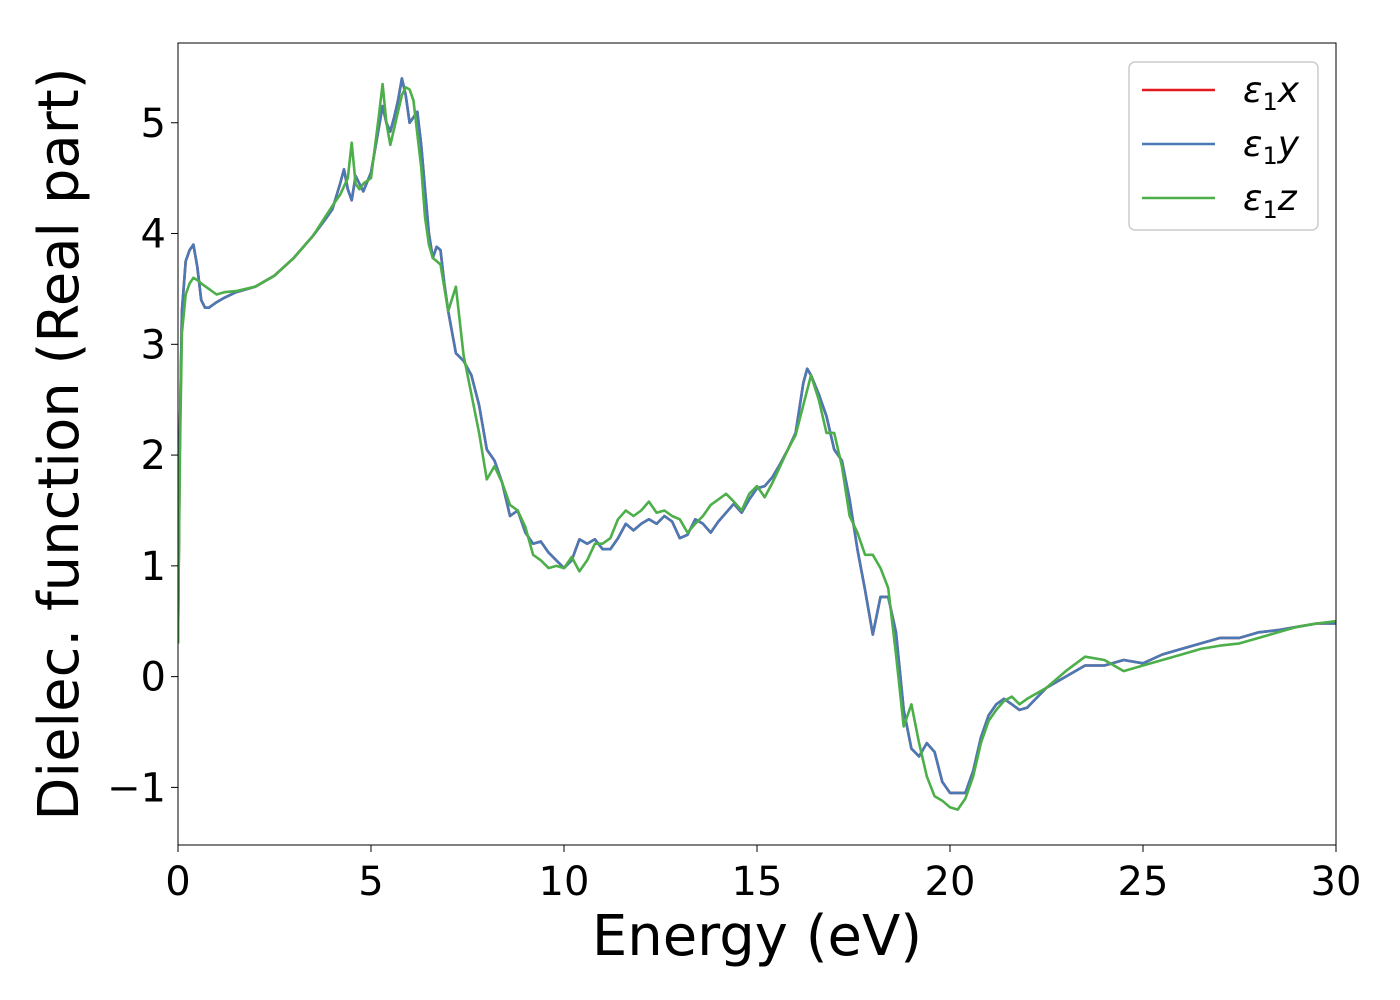  I want to click on y-tick-label: 0, so click(153, 678).